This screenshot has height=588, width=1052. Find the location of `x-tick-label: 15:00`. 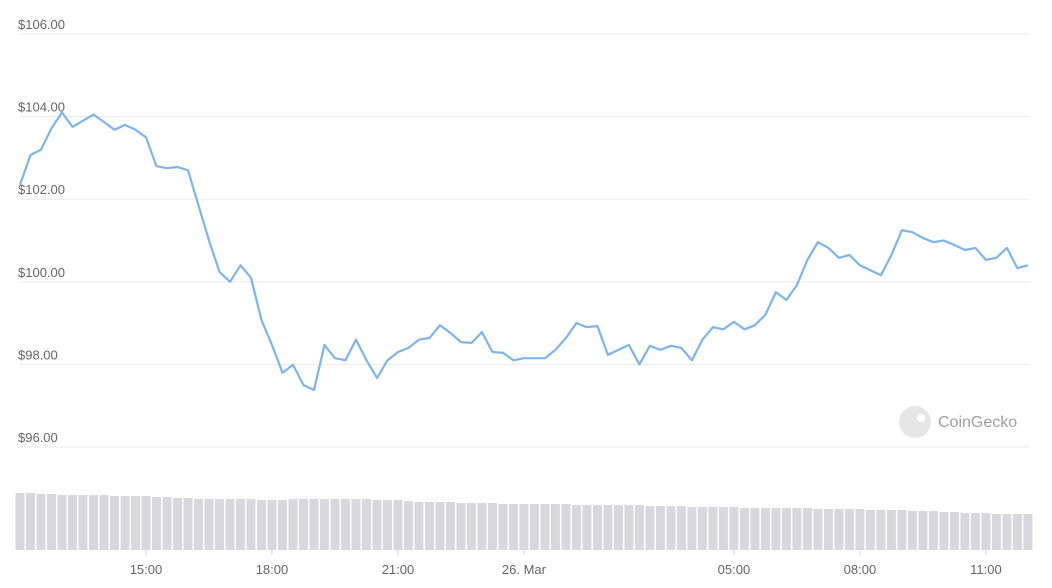

x-tick-label: 15:00 is located at coordinates (146, 569).